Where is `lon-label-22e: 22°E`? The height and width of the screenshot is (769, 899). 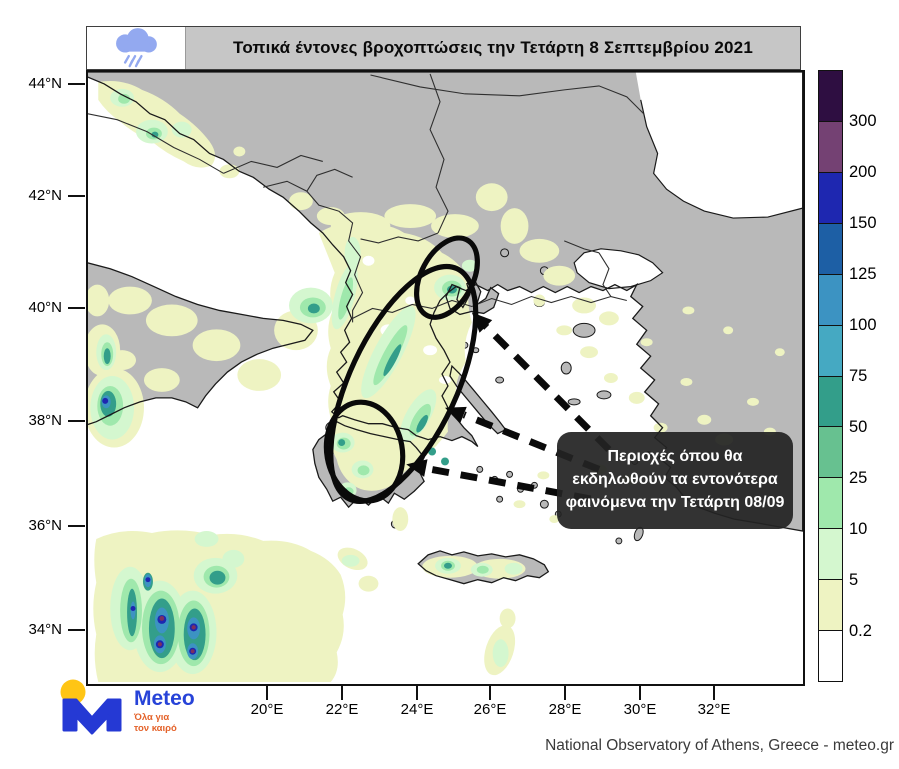 lon-label-22e: 22°E is located at coordinates (342, 709).